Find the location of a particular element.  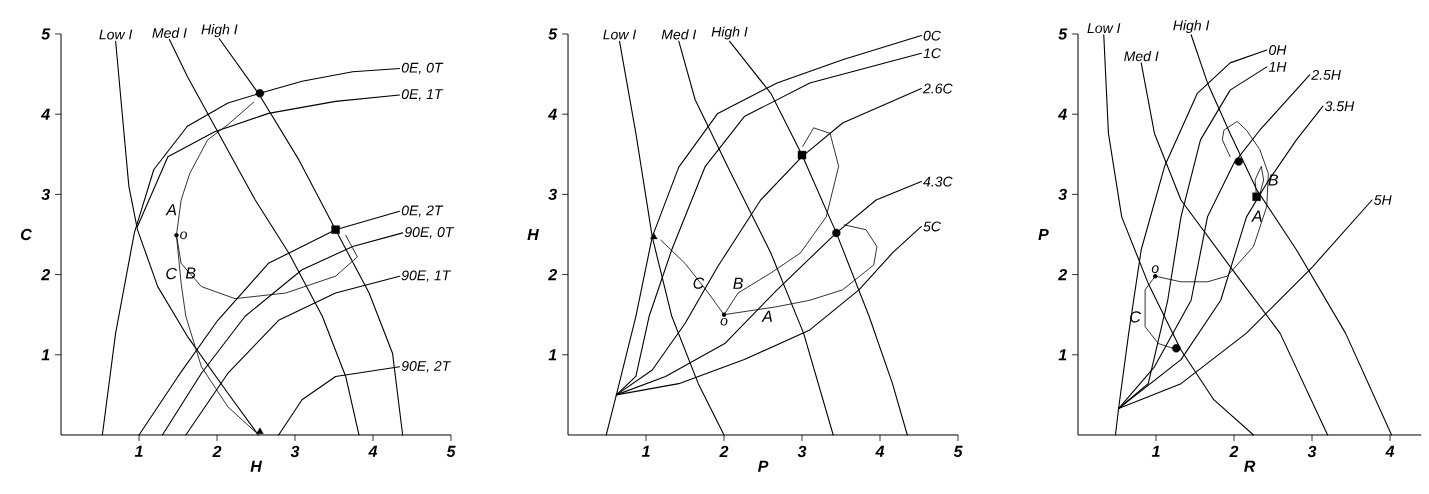

series-label: 1H is located at coordinates (1277, 67).